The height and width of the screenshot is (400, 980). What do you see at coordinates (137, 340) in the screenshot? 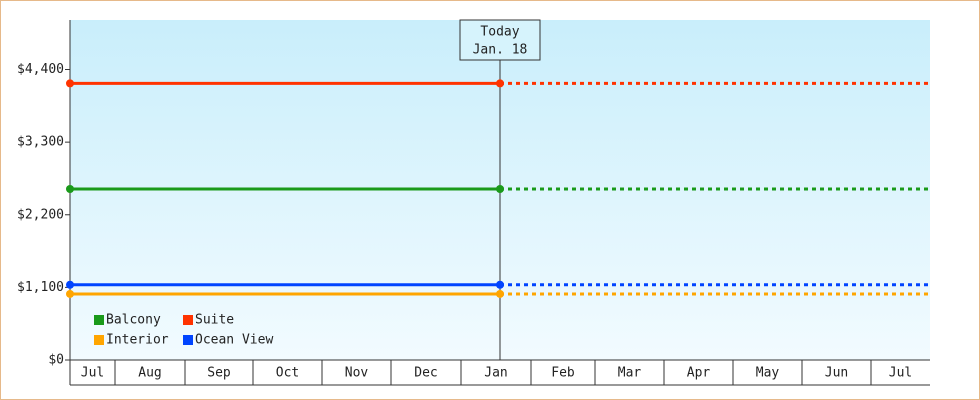
I see `legend-label: Interior` at bounding box center [137, 340].